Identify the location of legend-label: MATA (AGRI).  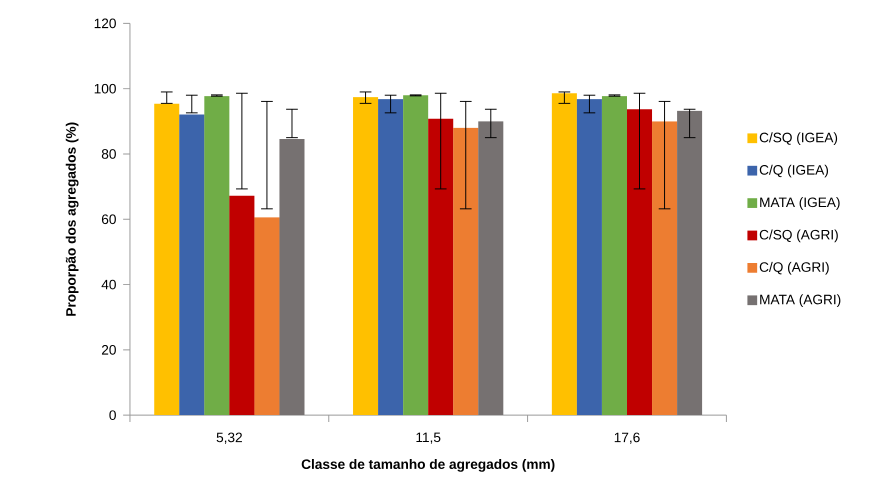
(800, 301).